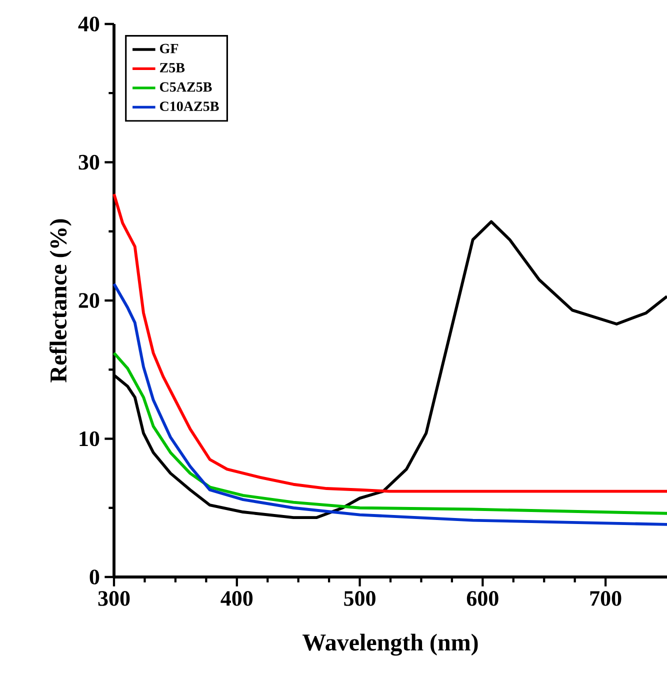 The width and height of the screenshot is (667, 688). What do you see at coordinates (114, 598) in the screenshot?
I see `x-tick-label: 300` at bounding box center [114, 598].